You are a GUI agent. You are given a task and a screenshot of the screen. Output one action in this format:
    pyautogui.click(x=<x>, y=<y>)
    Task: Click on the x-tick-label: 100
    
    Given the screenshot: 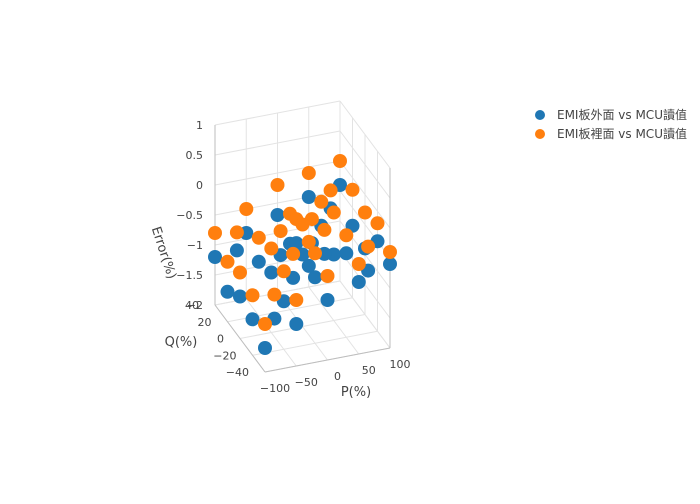 What is the action you would take?
    pyautogui.click(x=400, y=364)
    